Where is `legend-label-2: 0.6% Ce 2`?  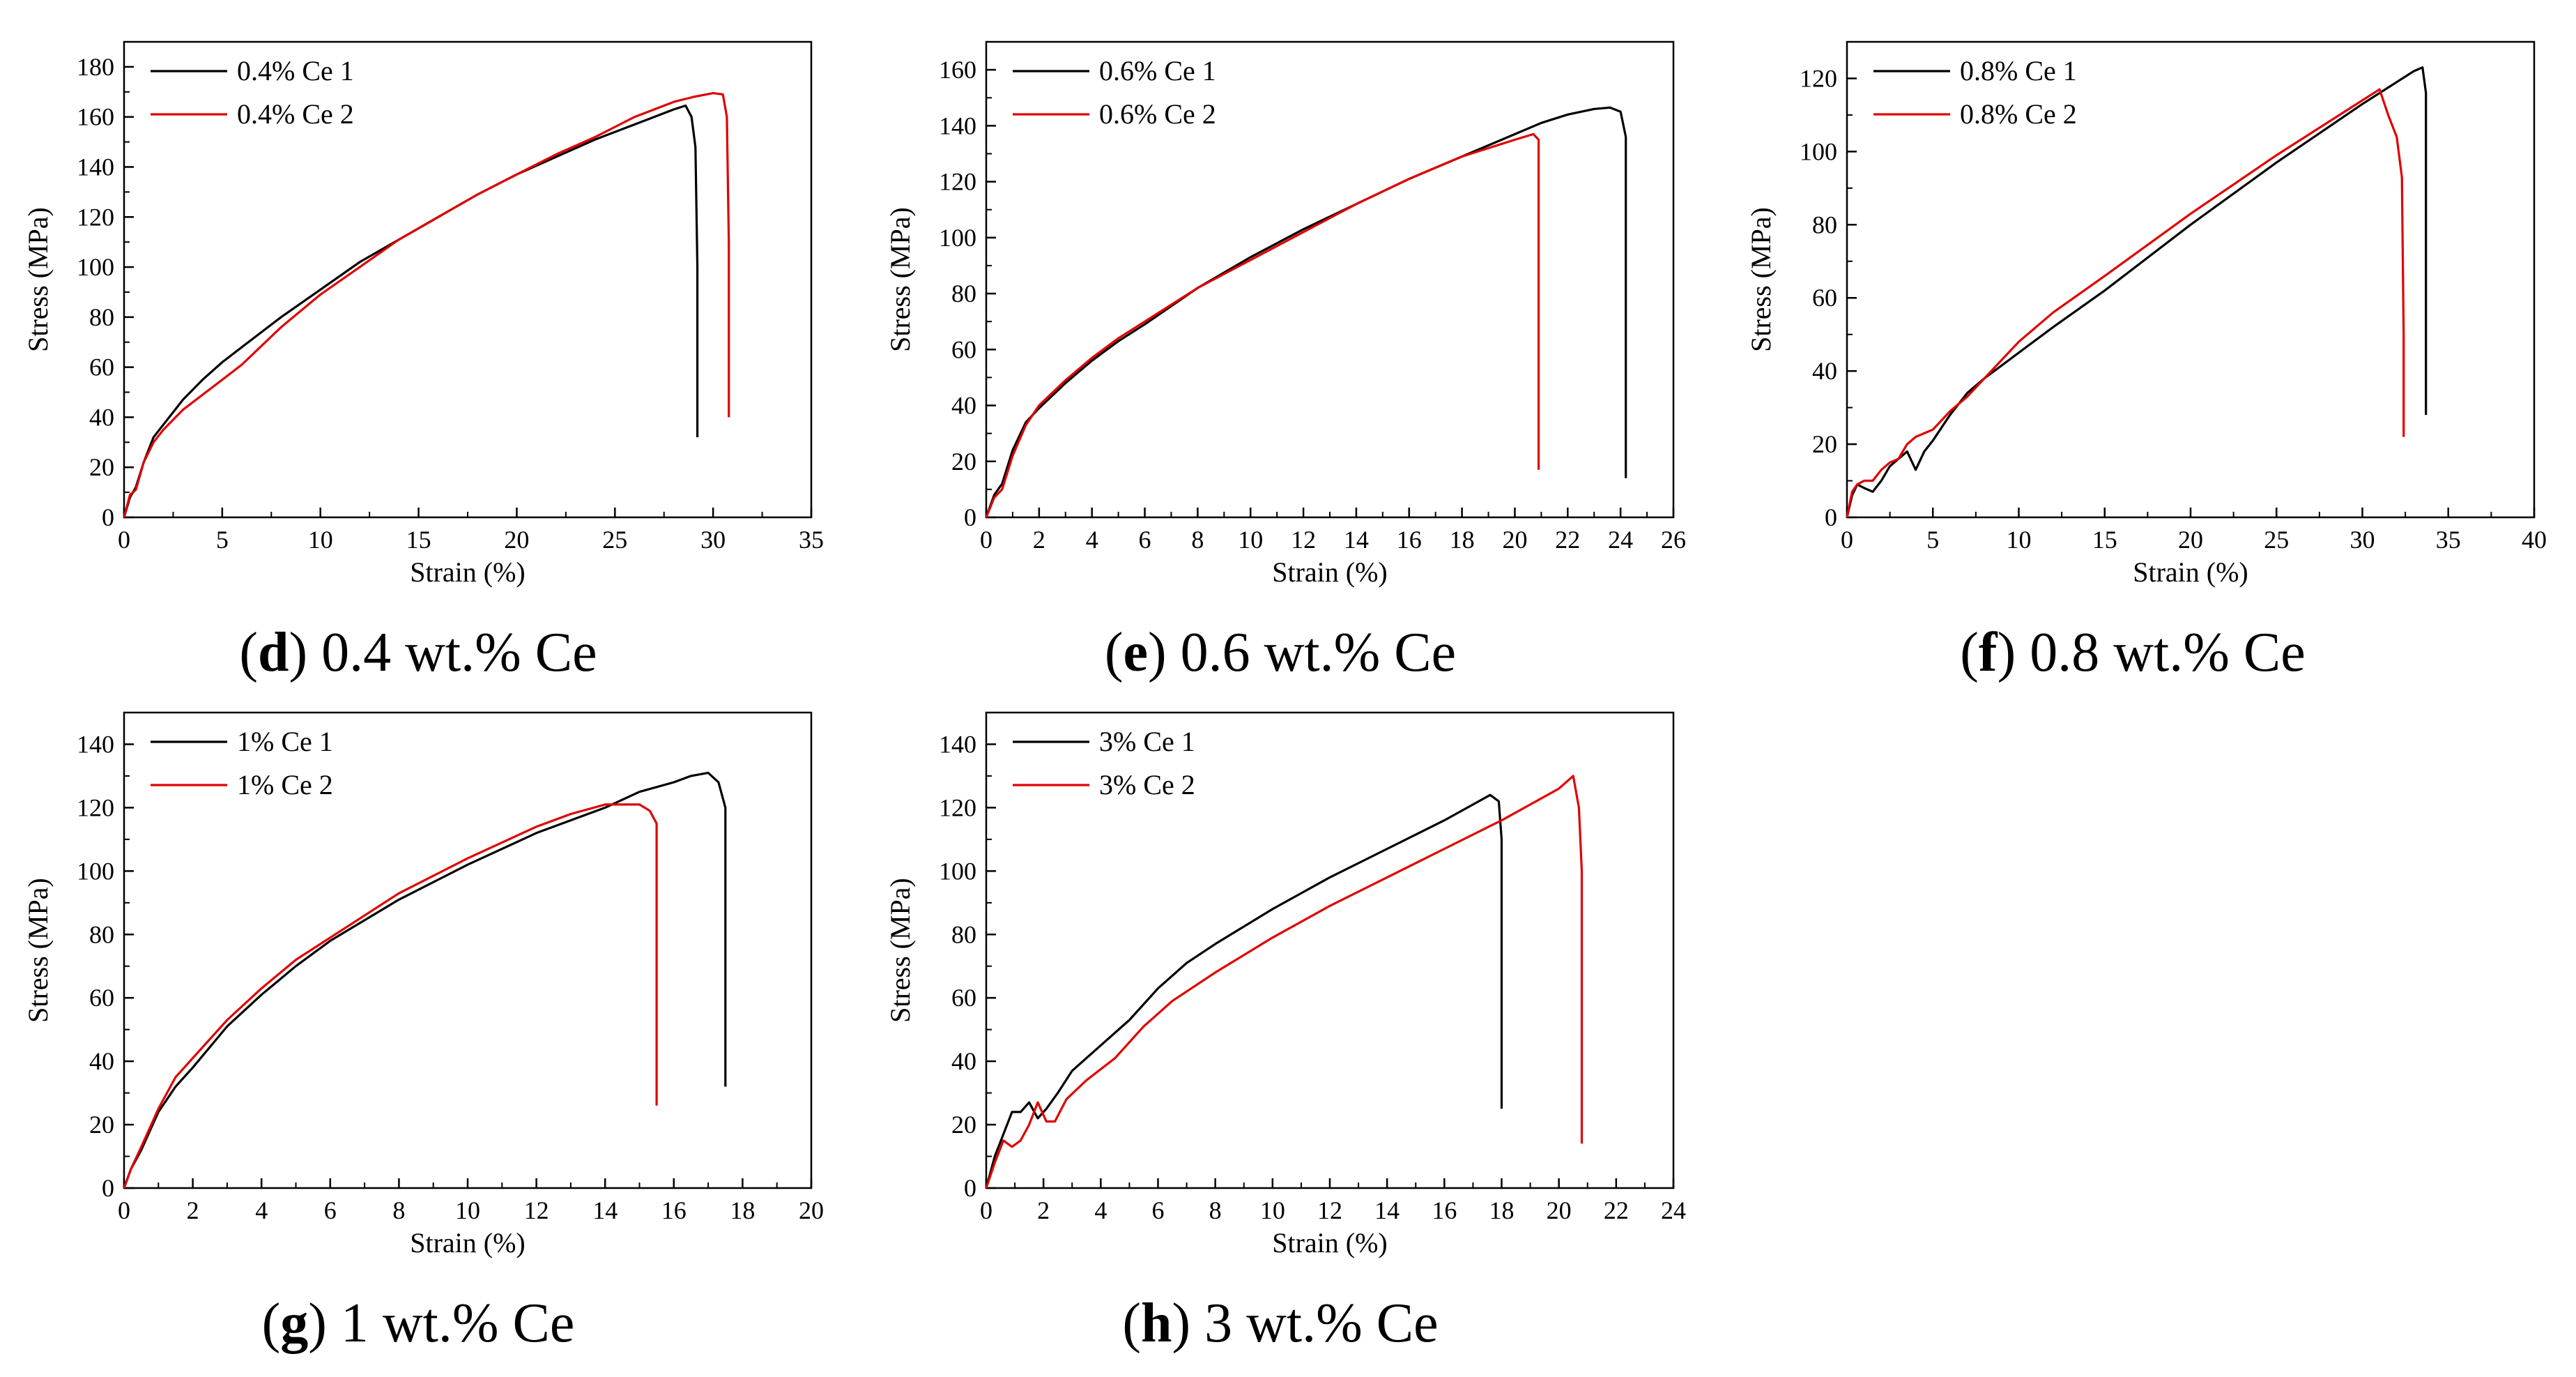 legend-label-2: 0.6% Ce 2 is located at coordinates (1157, 114).